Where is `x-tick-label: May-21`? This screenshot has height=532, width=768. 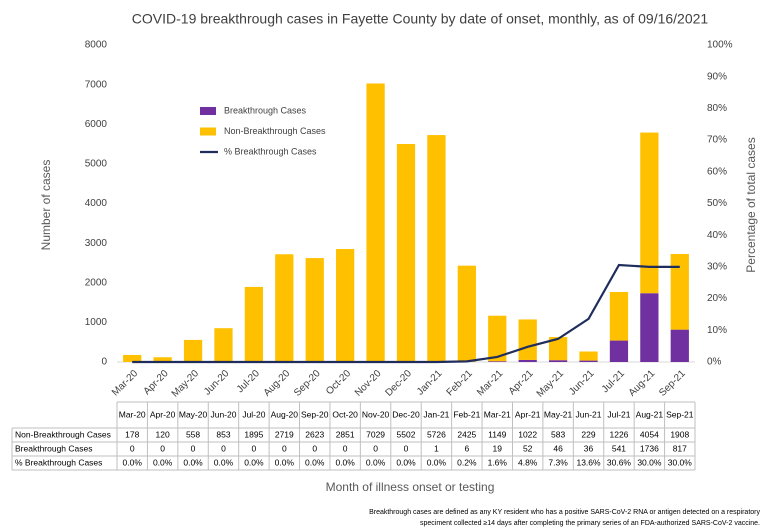 x-tick-label: May-21 is located at coordinates (551, 384).